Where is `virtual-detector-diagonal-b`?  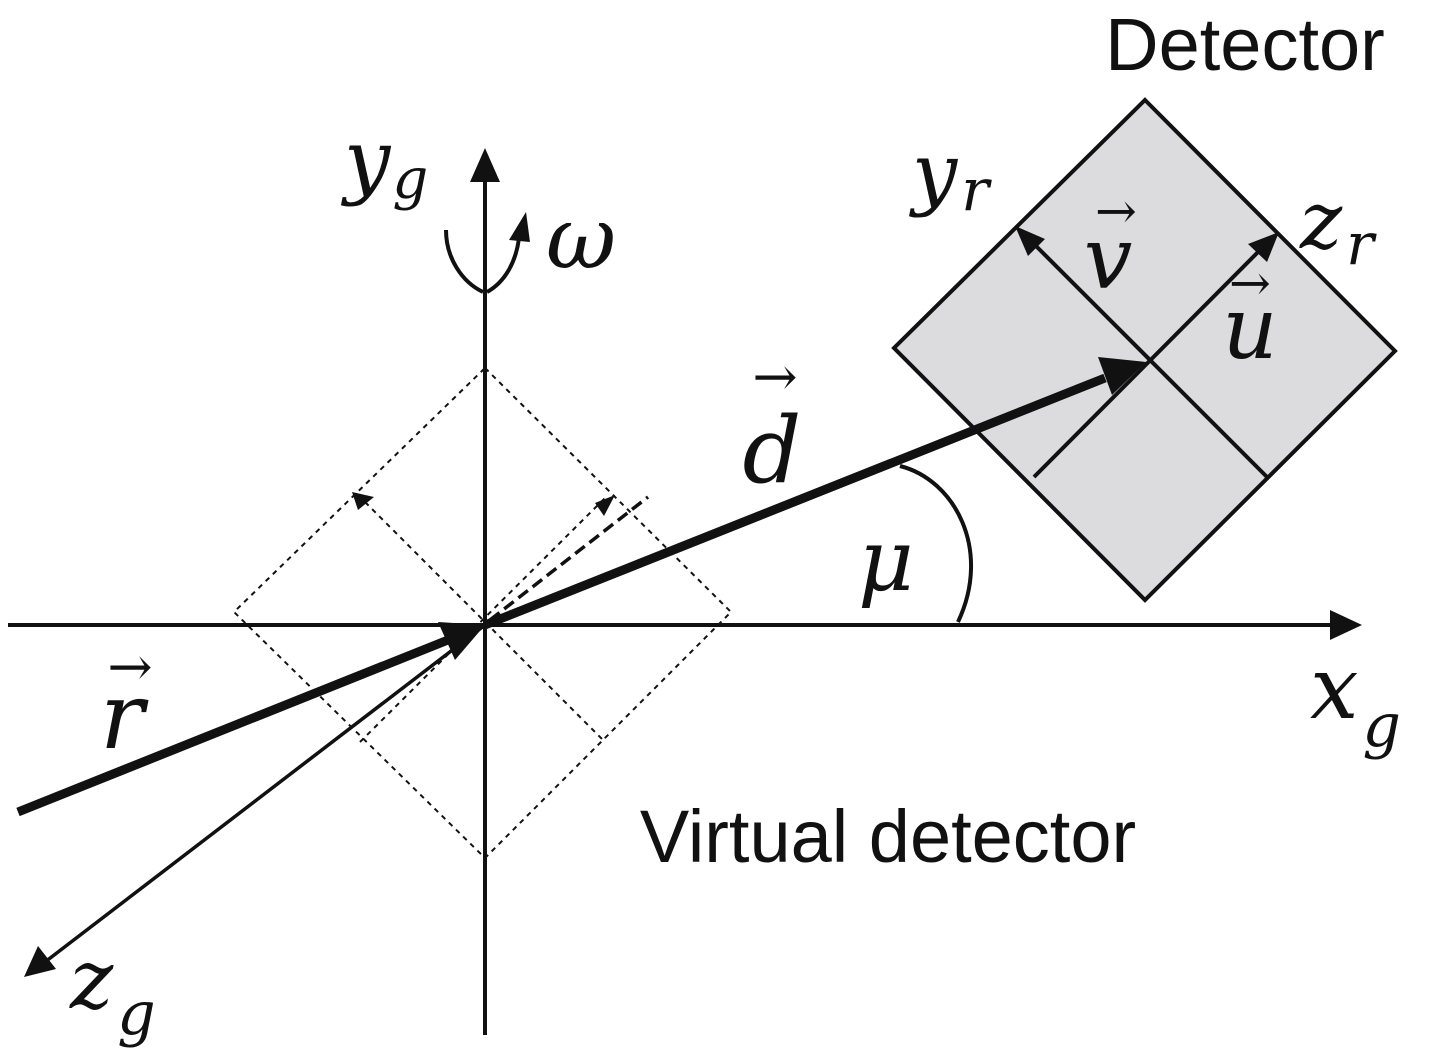
virtual-detector-diagonal-b is located at coordinates (484, 618).